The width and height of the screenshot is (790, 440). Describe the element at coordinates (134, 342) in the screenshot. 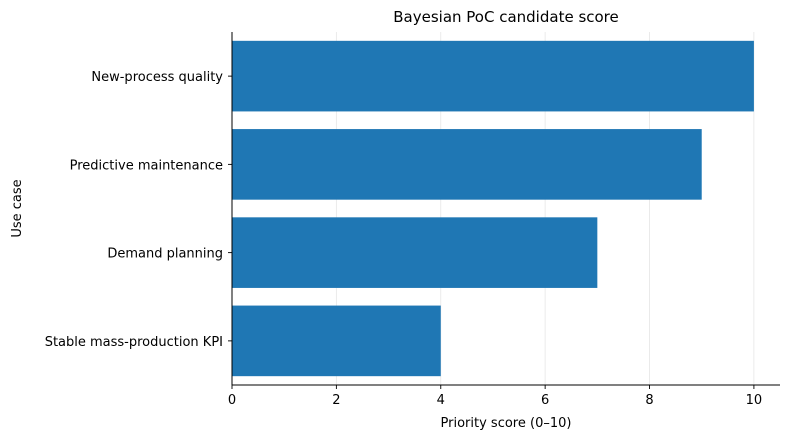

I see `y-tick-label: Stable mass-production KPI` at that location.